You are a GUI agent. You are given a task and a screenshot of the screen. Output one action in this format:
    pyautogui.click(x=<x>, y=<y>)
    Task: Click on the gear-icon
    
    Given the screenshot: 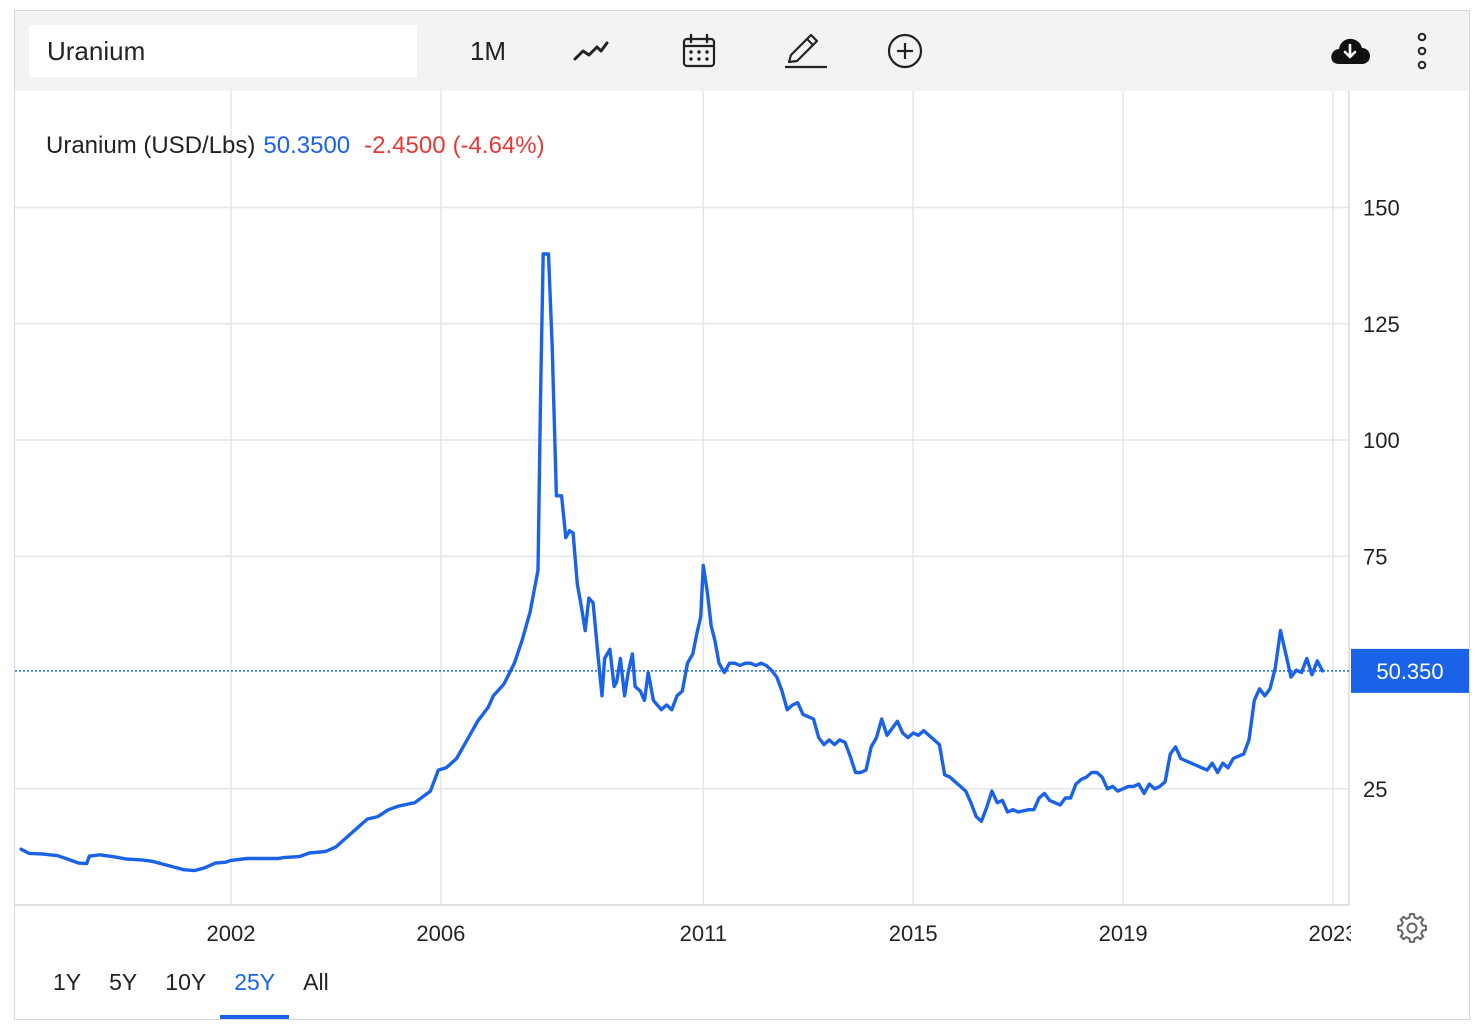 What is the action you would take?
    pyautogui.click(x=1412, y=928)
    